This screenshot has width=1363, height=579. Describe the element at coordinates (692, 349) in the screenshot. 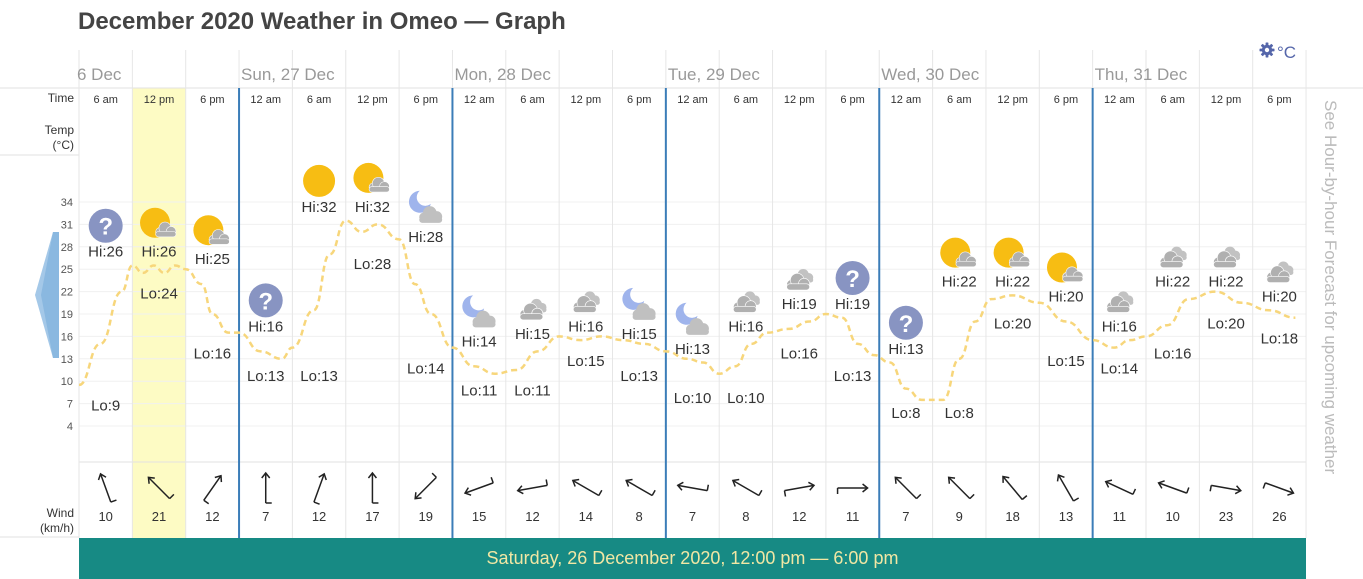

I see `hi-temp-label: Hi:13` at that location.